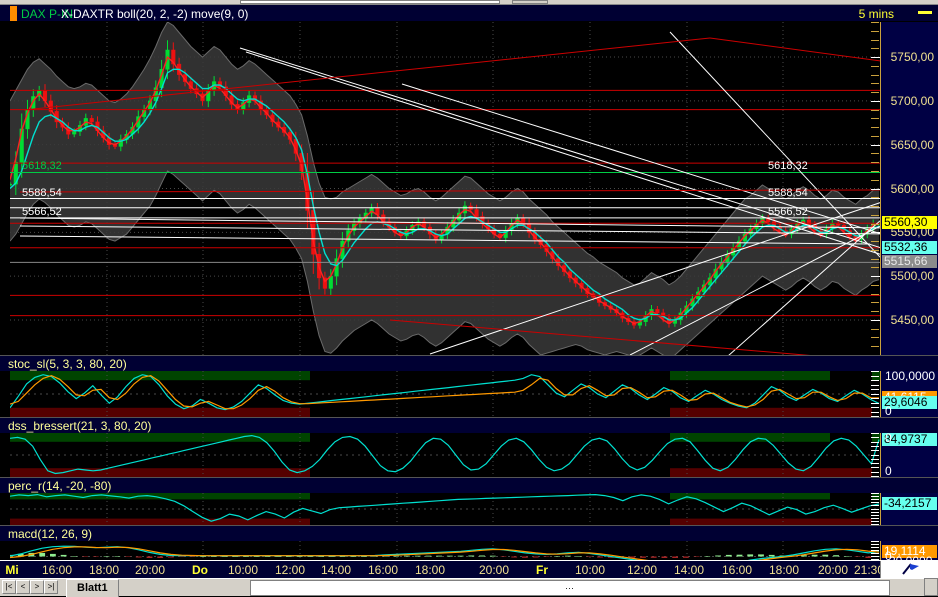 This screenshot has height=597, width=938. Describe the element at coordinates (469, 485) in the screenshot. I see `perc-r-panel-title: perc_r(14, -20, -80)` at that location.